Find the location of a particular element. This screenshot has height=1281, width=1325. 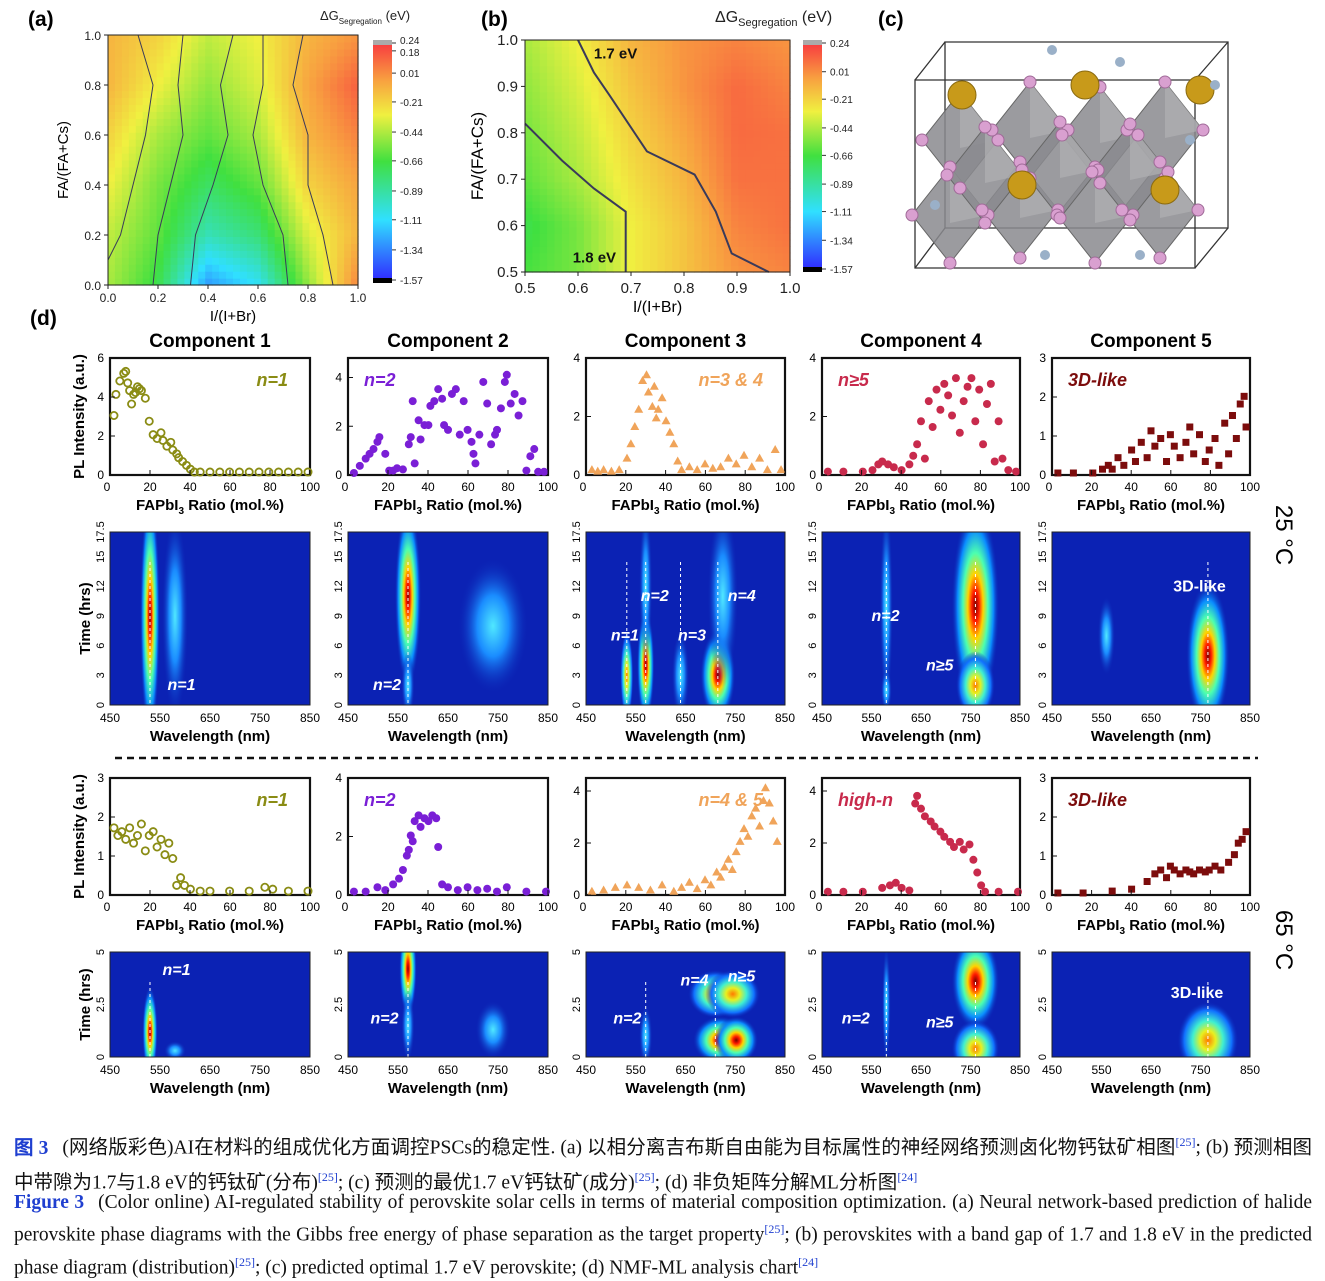

y-tick-label: 0.8 is located at coordinates (92, 86).